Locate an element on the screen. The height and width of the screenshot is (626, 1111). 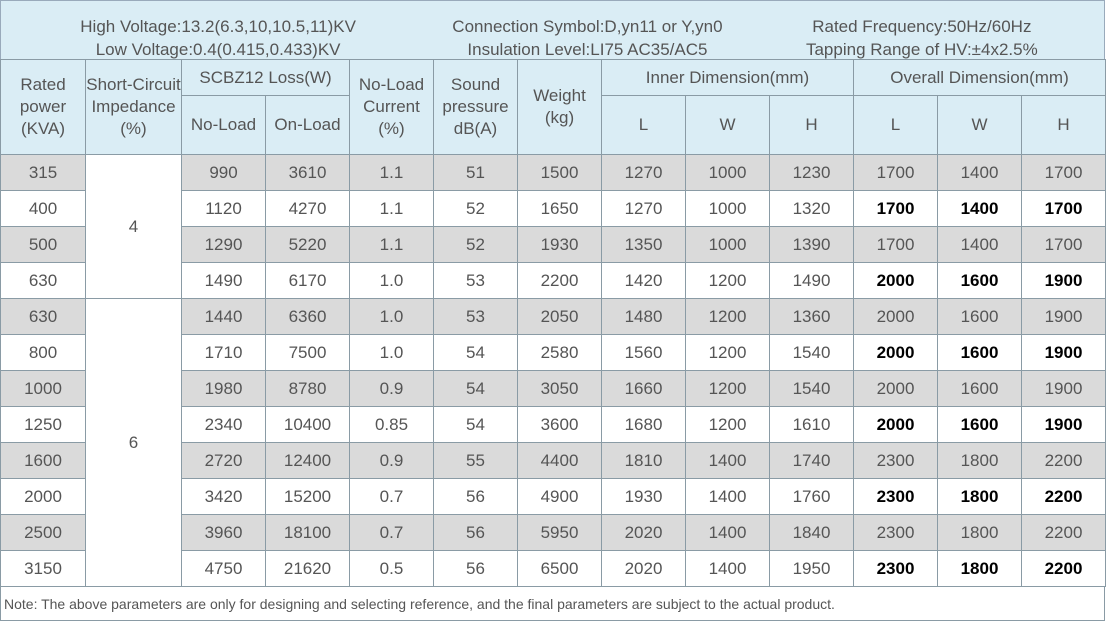
column-header: Weight (kg) is located at coordinates (559, 107).